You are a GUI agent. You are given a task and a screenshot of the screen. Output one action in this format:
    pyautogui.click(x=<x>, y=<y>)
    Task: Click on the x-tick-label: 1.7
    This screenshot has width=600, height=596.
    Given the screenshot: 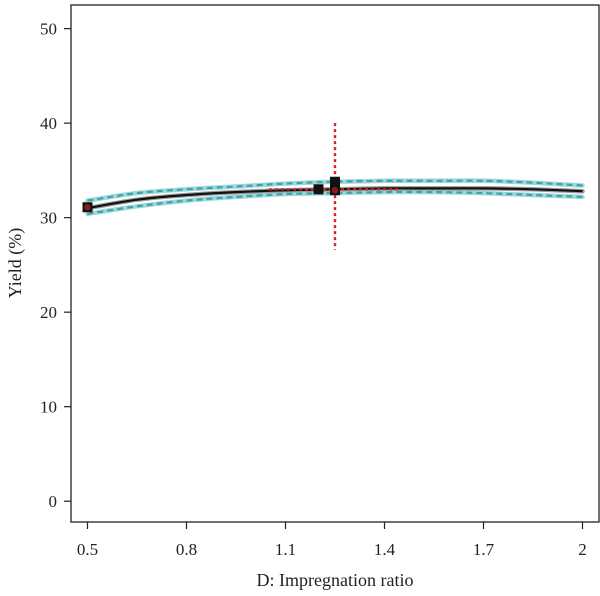 What is the action you would take?
    pyautogui.click(x=484, y=549)
    